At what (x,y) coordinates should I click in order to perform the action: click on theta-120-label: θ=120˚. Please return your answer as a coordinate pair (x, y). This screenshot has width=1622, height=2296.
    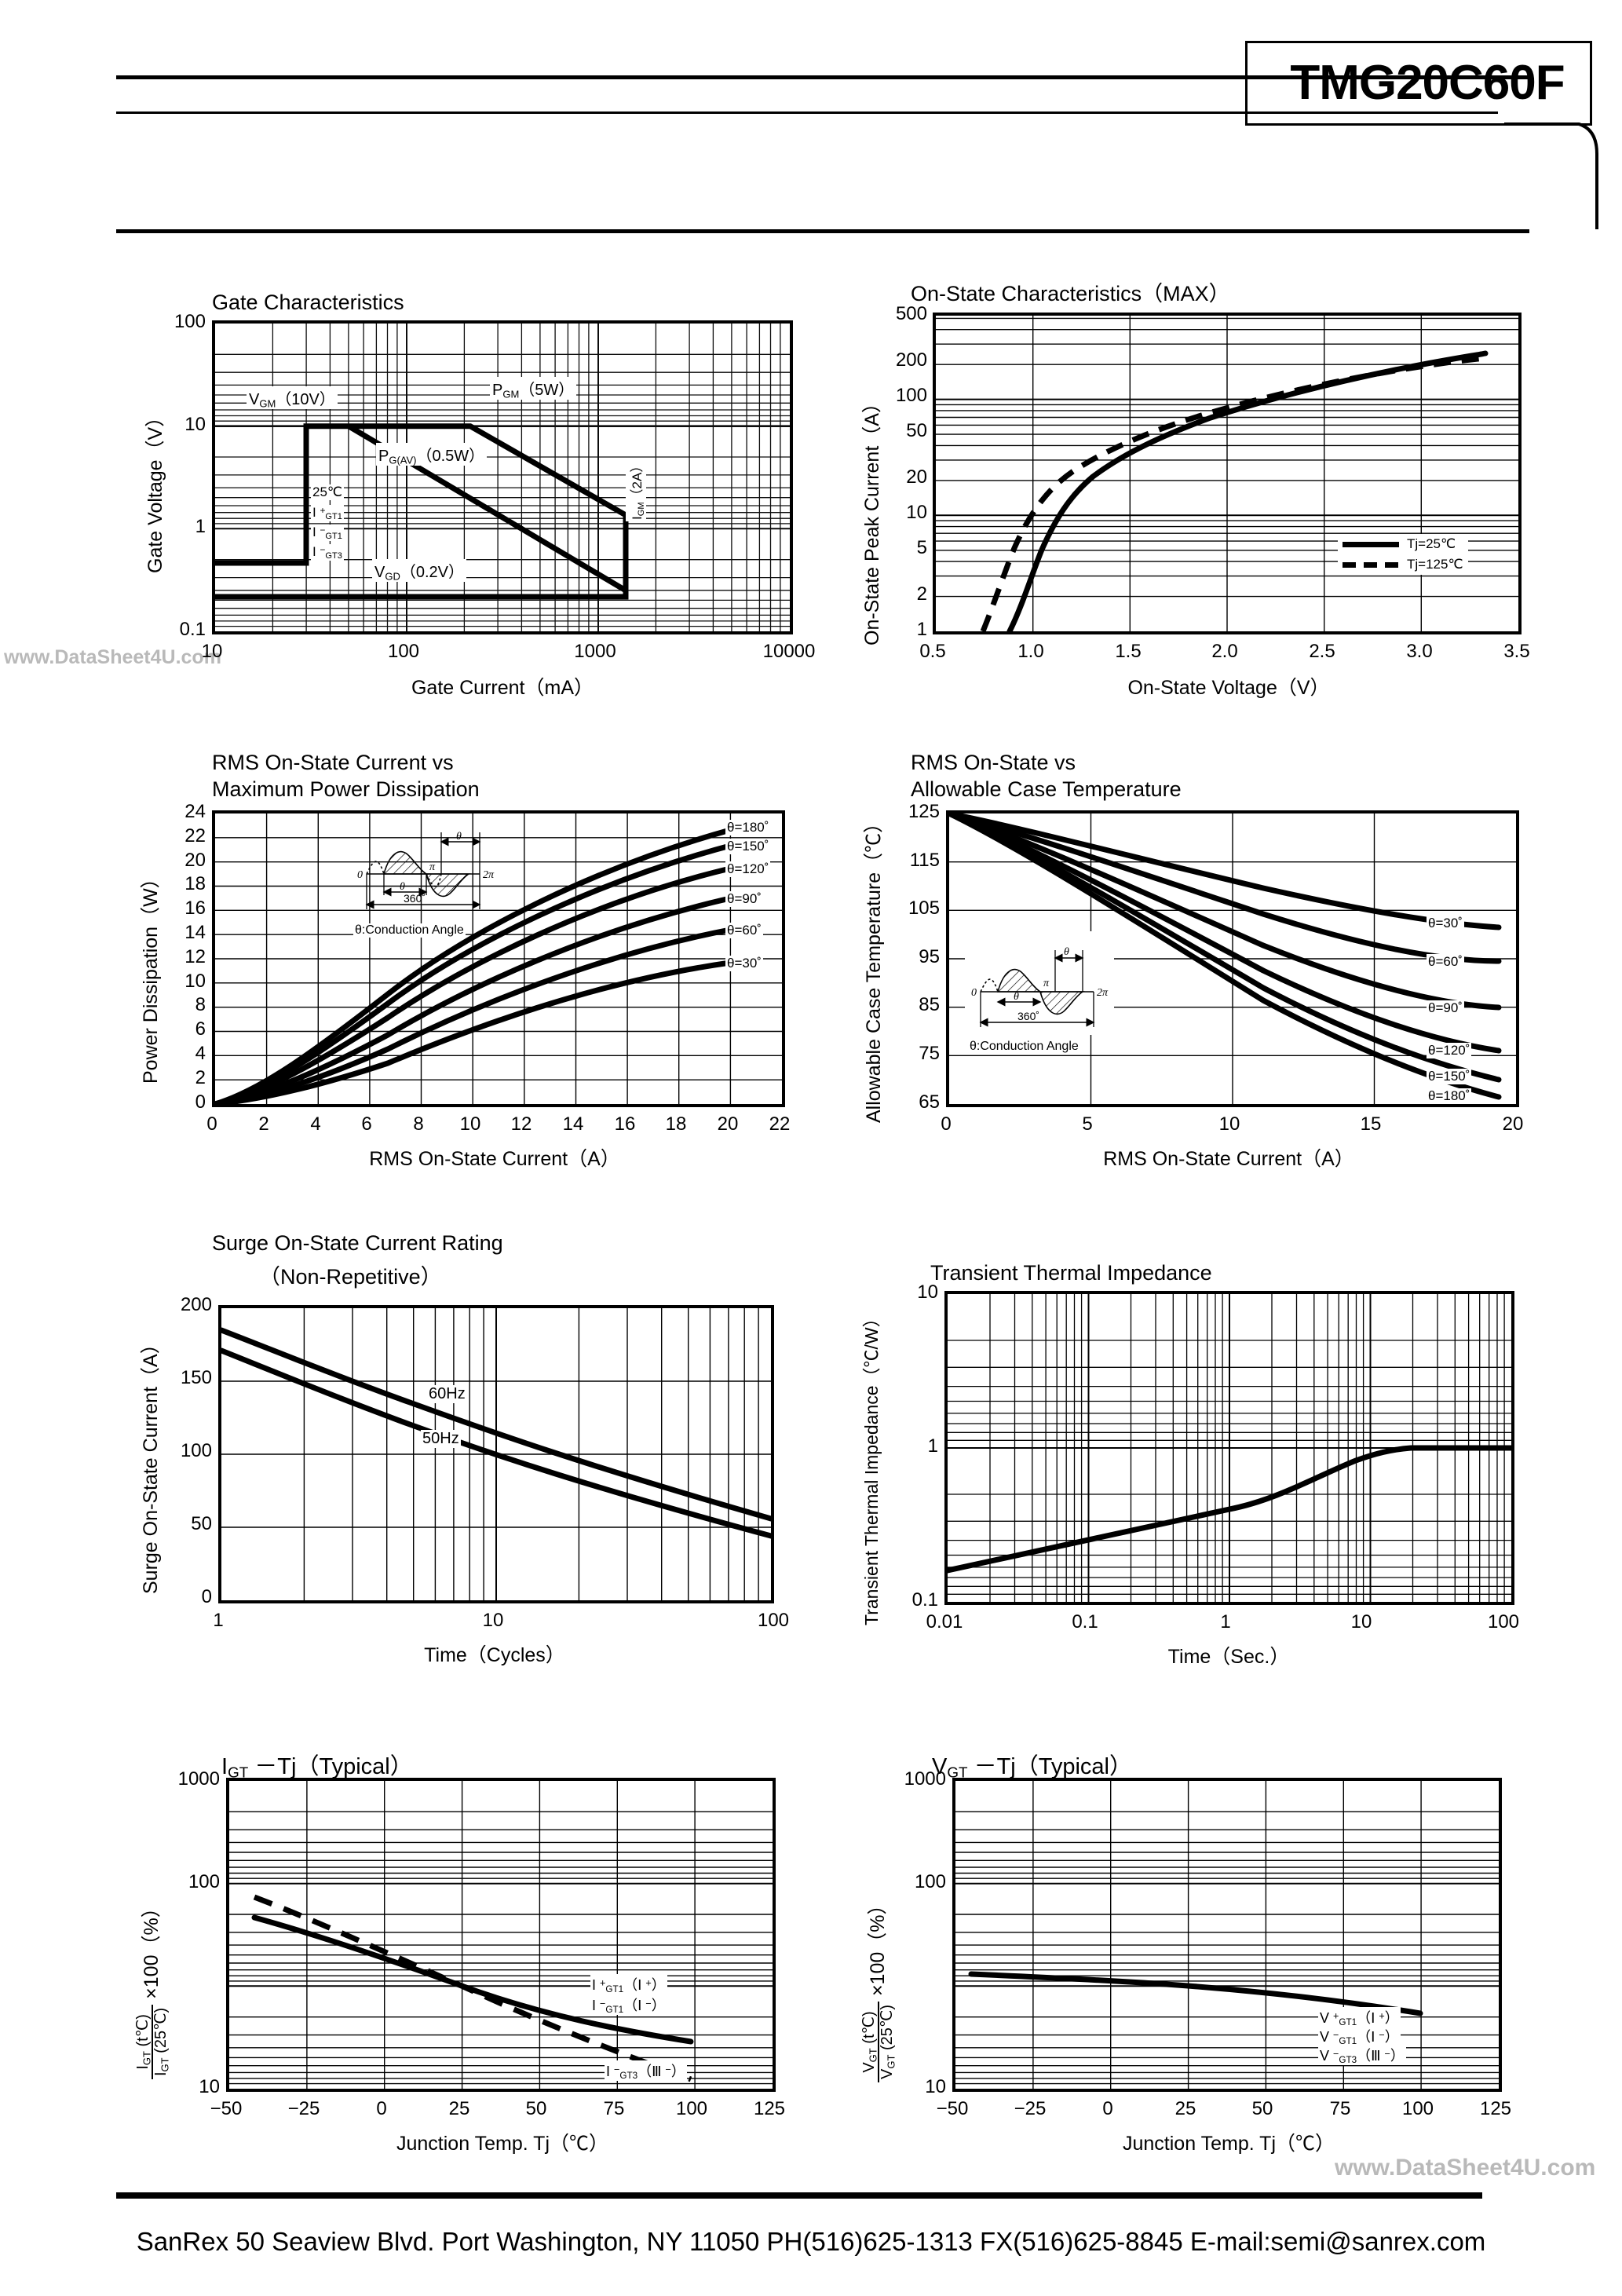
    Looking at the image, I should click on (1449, 1050).